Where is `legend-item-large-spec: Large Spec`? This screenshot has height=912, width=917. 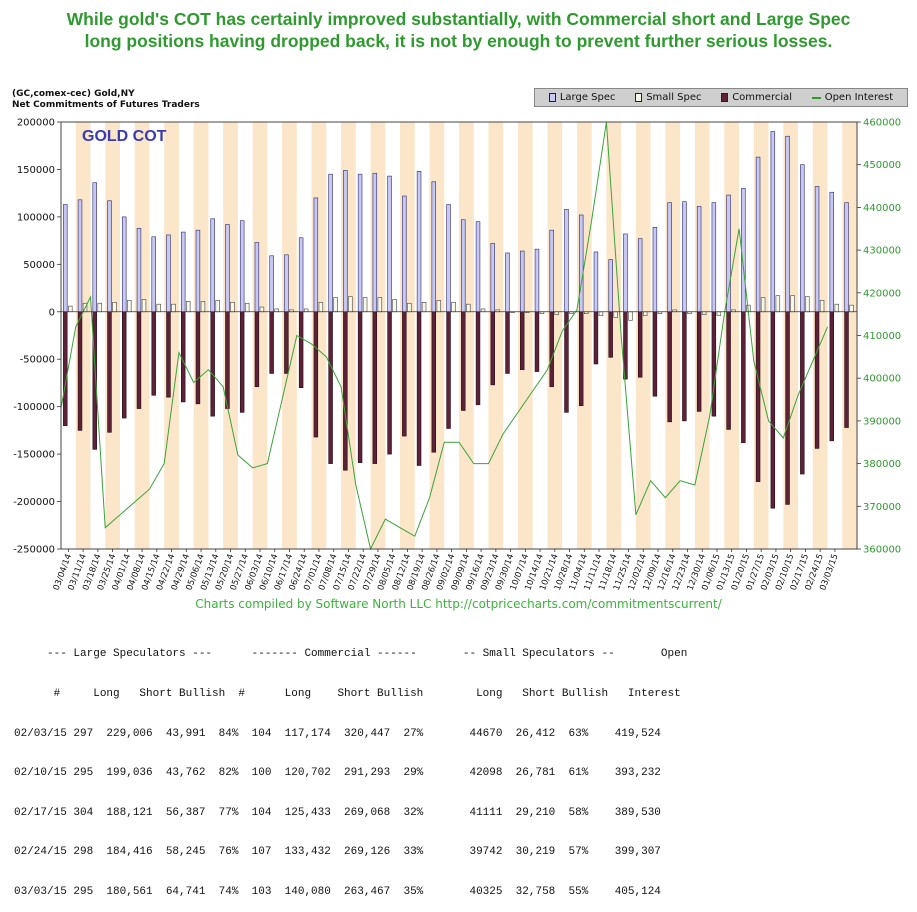
legend-item-large-spec: Large Spec is located at coordinates (582, 97).